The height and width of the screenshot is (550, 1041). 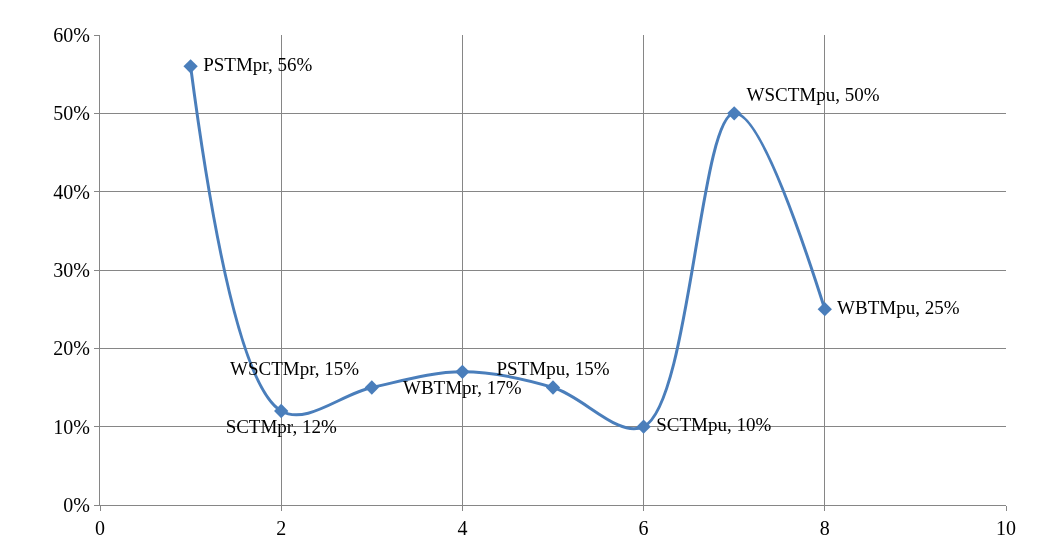 What do you see at coordinates (898, 307) in the screenshot?
I see `data-label: WBTMpu, 25%` at bounding box center [898, 307].